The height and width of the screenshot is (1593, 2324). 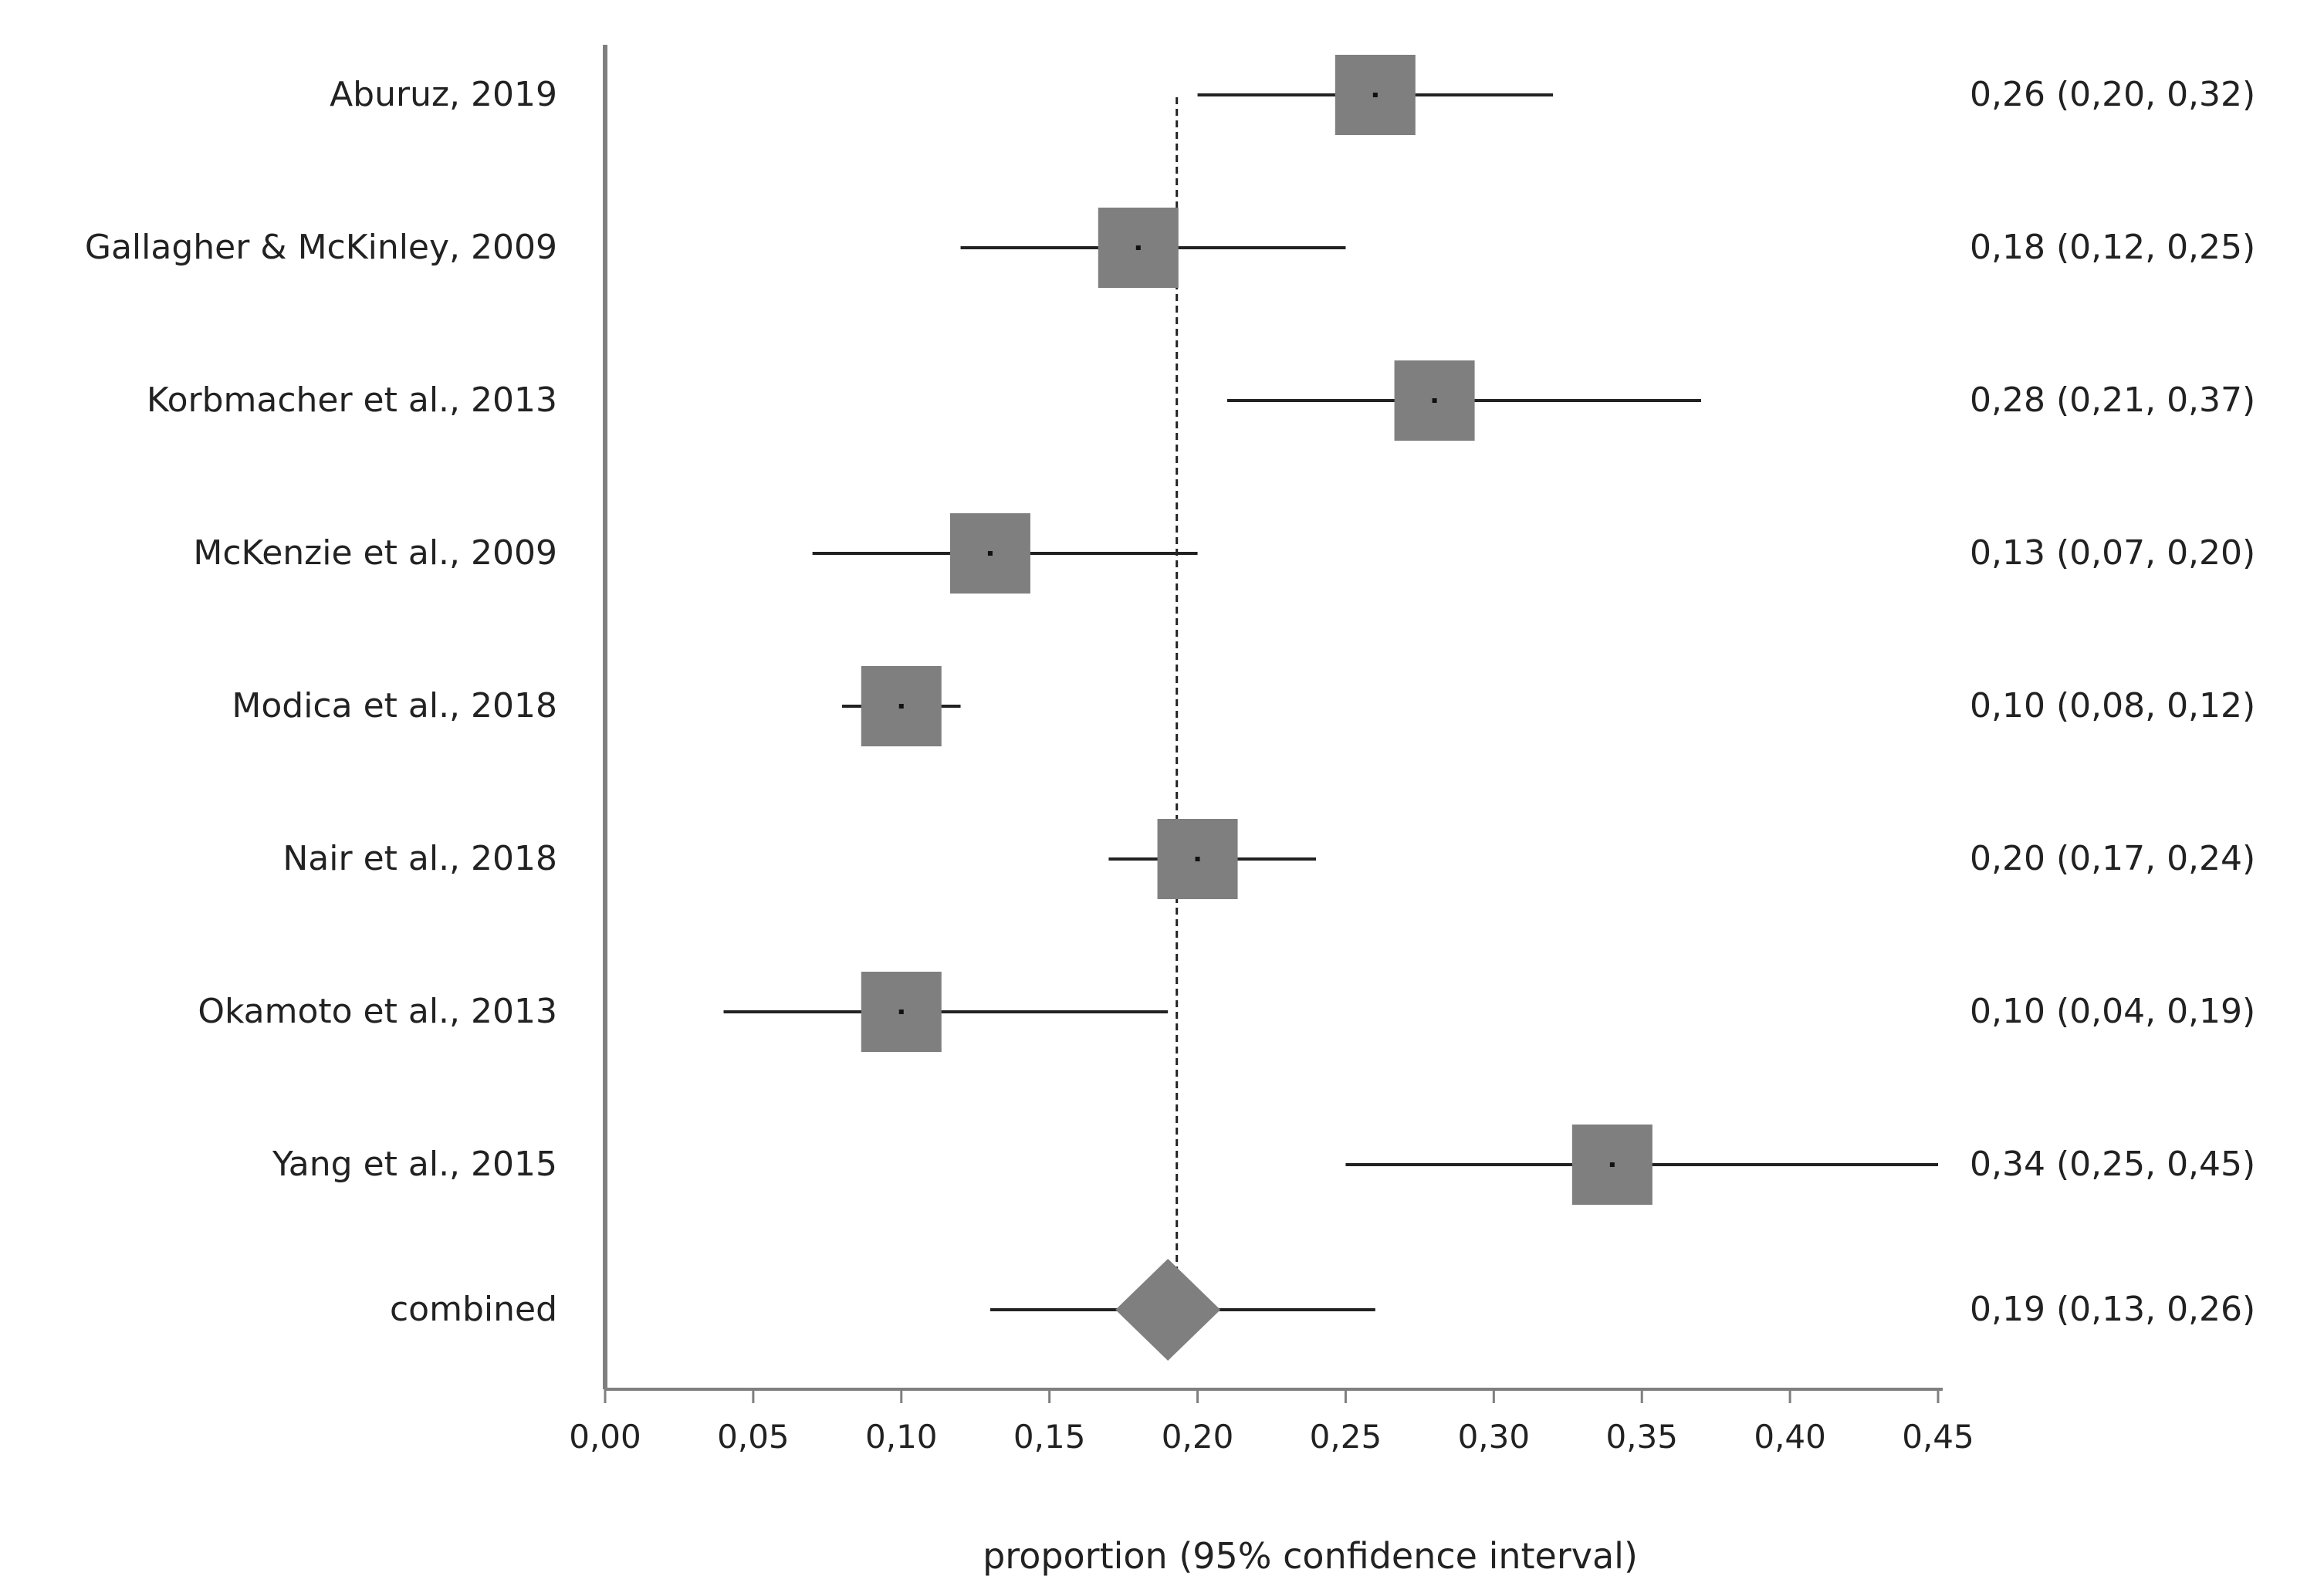 What do you see at coordinates (2112, 705) in the screenshot?
I see `estimate-ci-text: 0,10 (0,08, 0,12)` at bounding box center [2112, 705].